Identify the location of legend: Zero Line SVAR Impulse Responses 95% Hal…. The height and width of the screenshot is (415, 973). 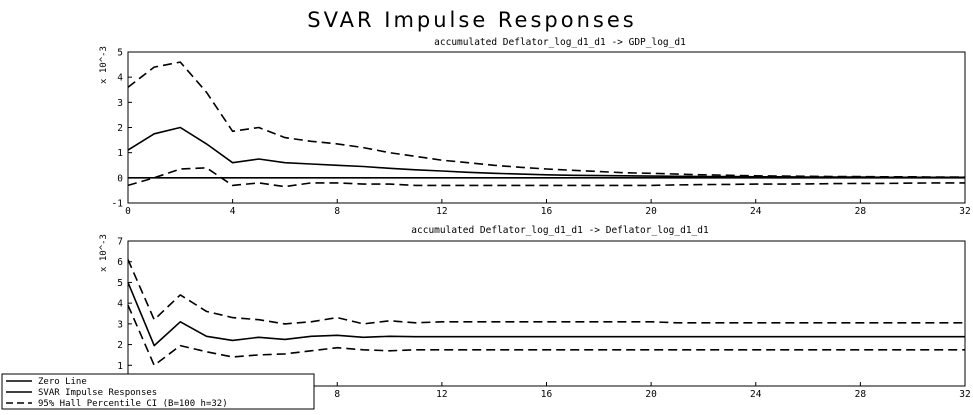
(158, 391).